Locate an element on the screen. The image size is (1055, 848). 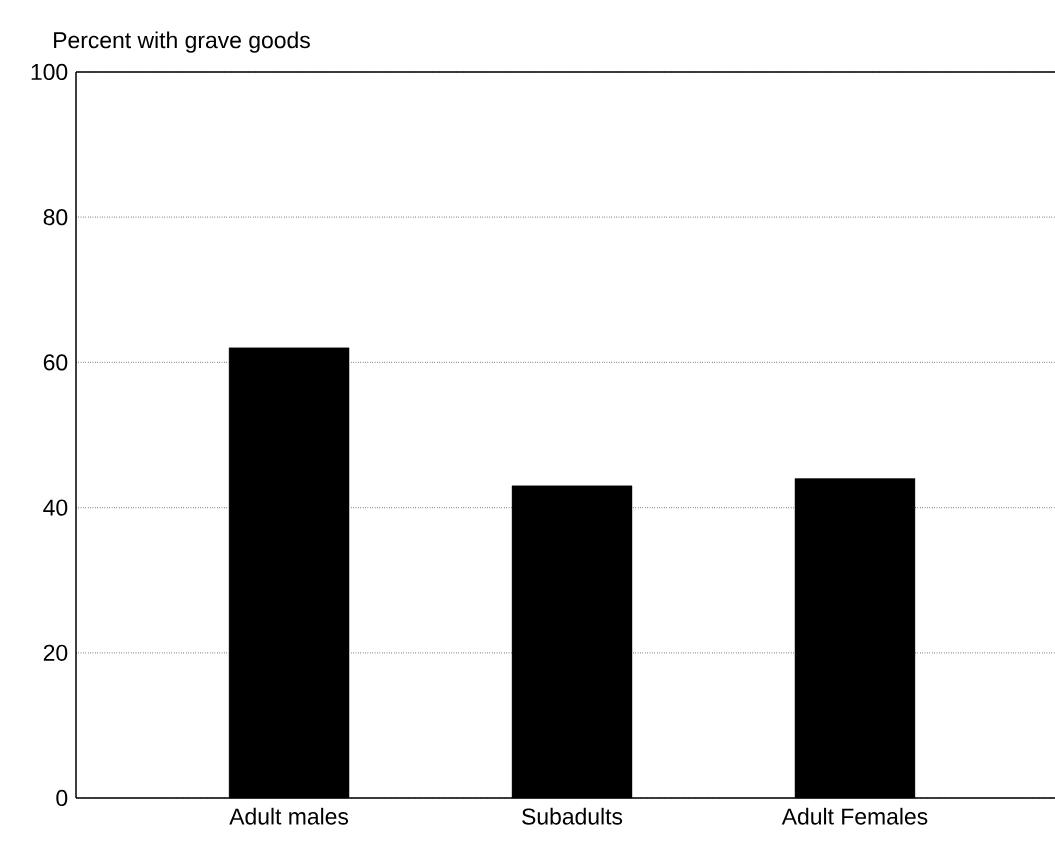
y-tick-label: 40 is located at coordinates (55, 507).